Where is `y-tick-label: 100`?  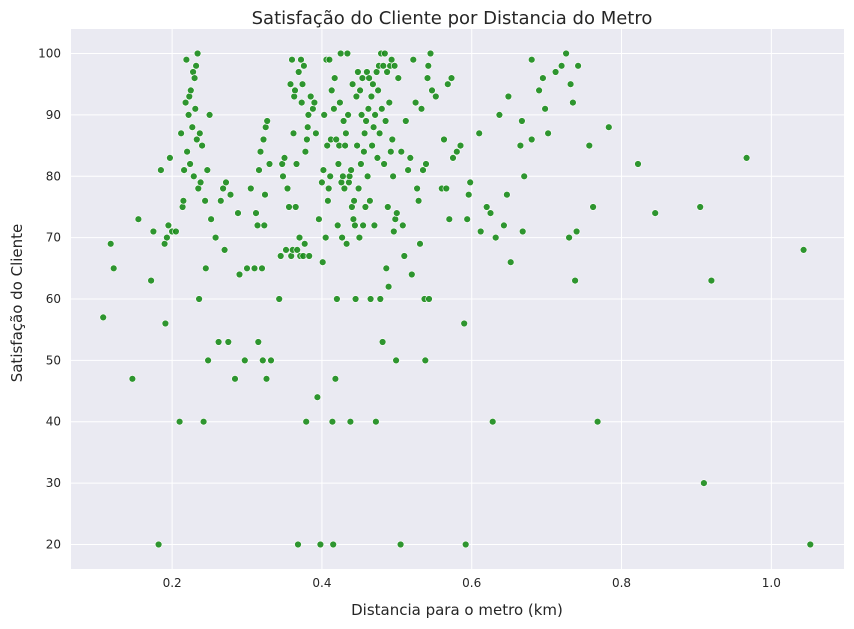 y-tick-label: 100 is located at coordinates (49, 54).